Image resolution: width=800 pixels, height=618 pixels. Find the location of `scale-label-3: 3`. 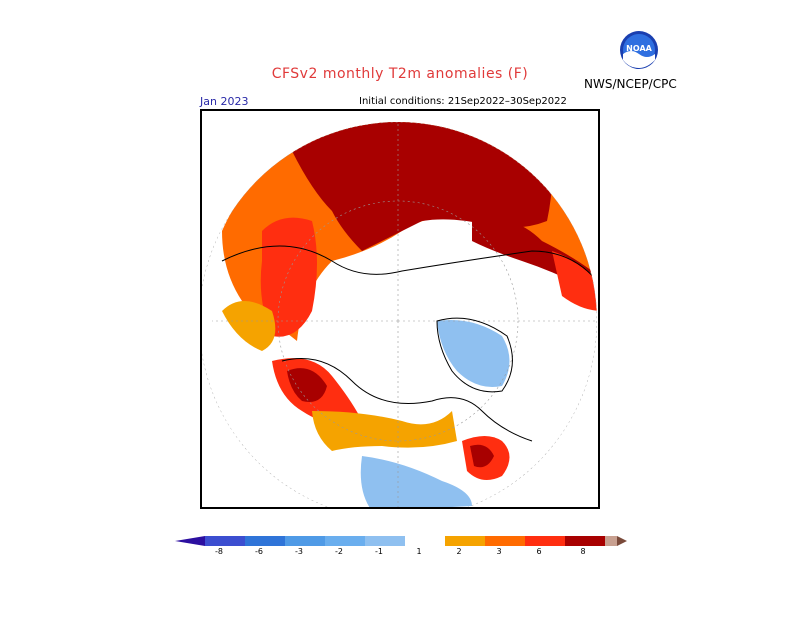

scale-label-3: 3 is located at coordinates (499, 551).